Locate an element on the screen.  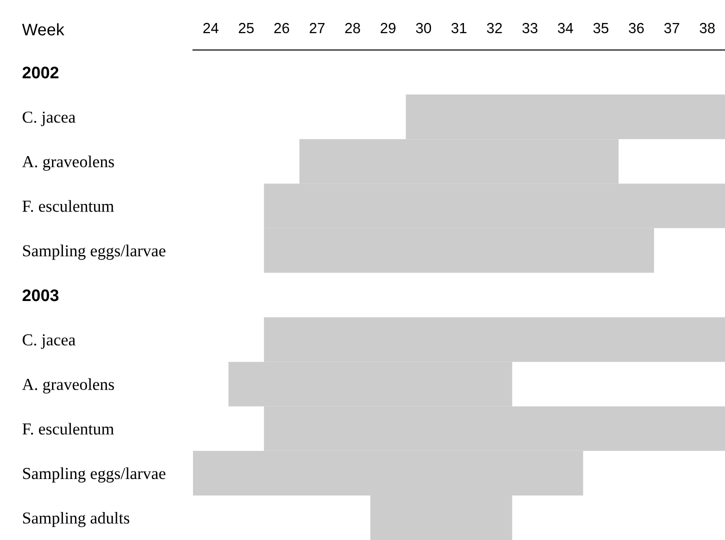
x-tick-label: 36 is located at coordinates (636, 28).